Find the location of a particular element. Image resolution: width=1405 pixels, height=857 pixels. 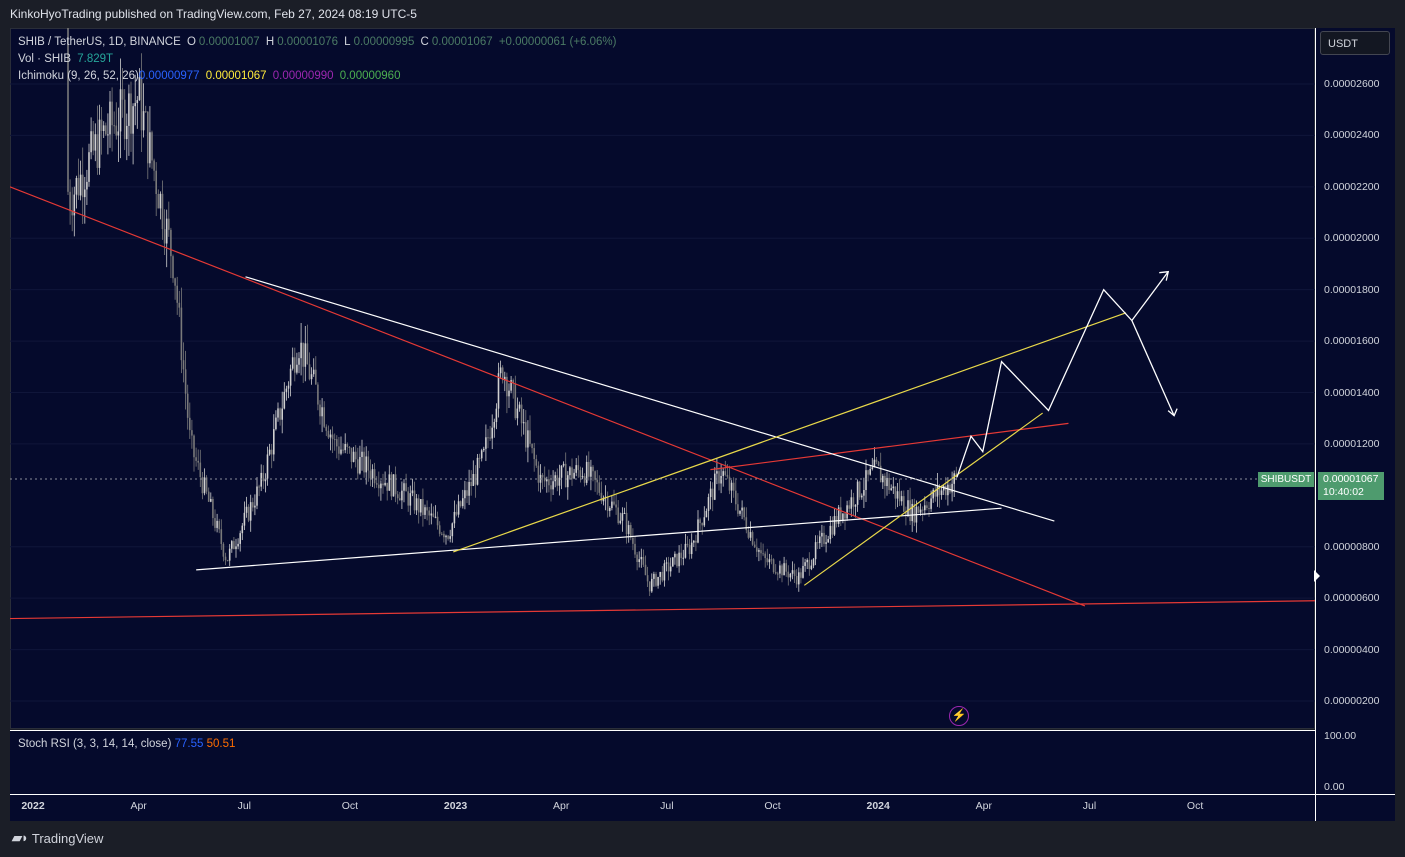

stoch-rsi-panel is located at coordinates (662, 762).